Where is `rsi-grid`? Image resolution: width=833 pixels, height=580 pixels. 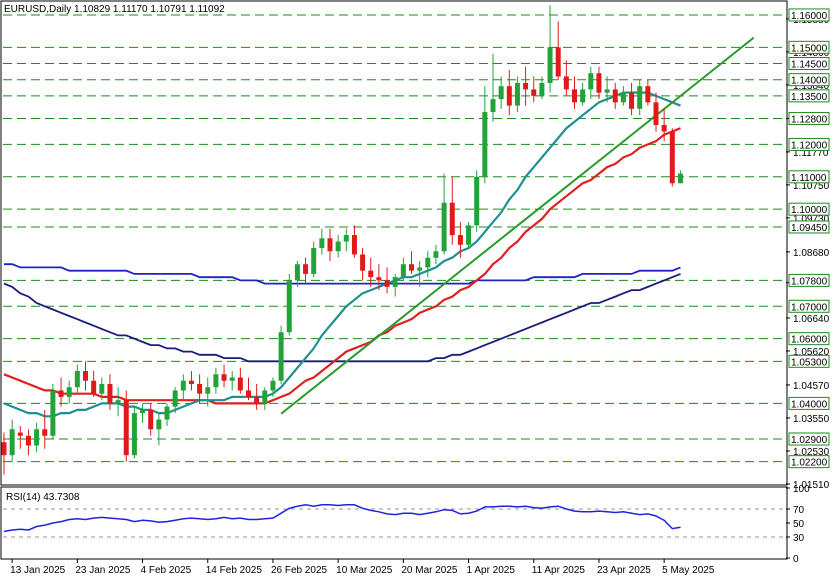 rsi-grid is located at coordinates (394, 523).